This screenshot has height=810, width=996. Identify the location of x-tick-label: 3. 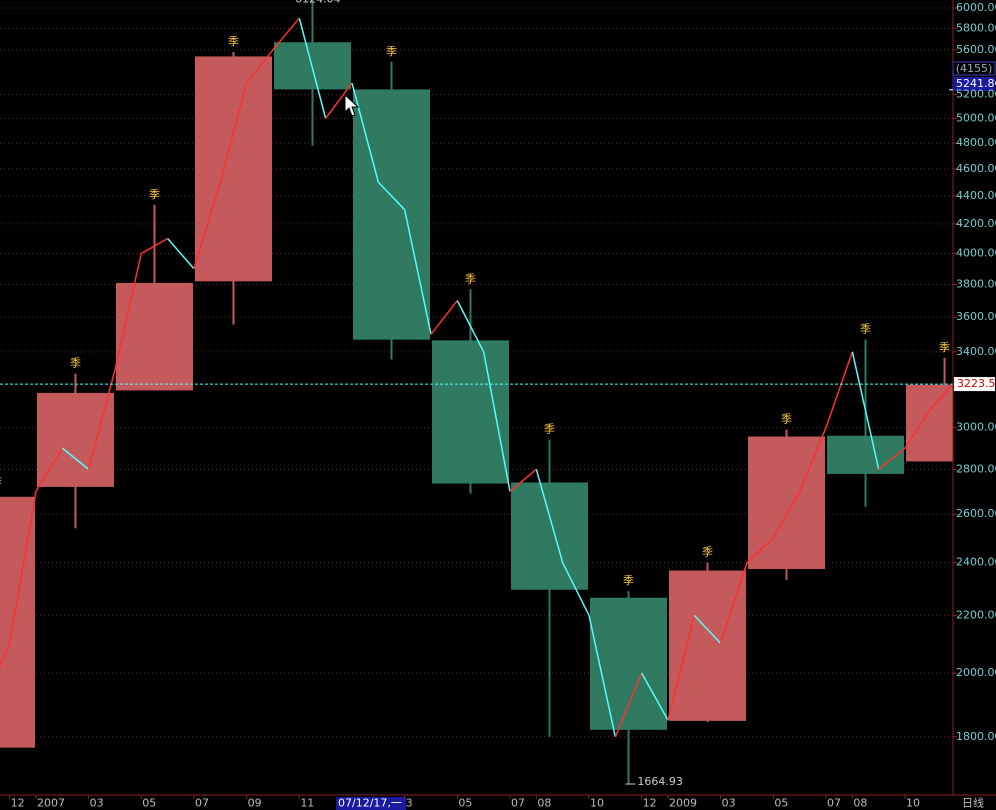
(409, 803).